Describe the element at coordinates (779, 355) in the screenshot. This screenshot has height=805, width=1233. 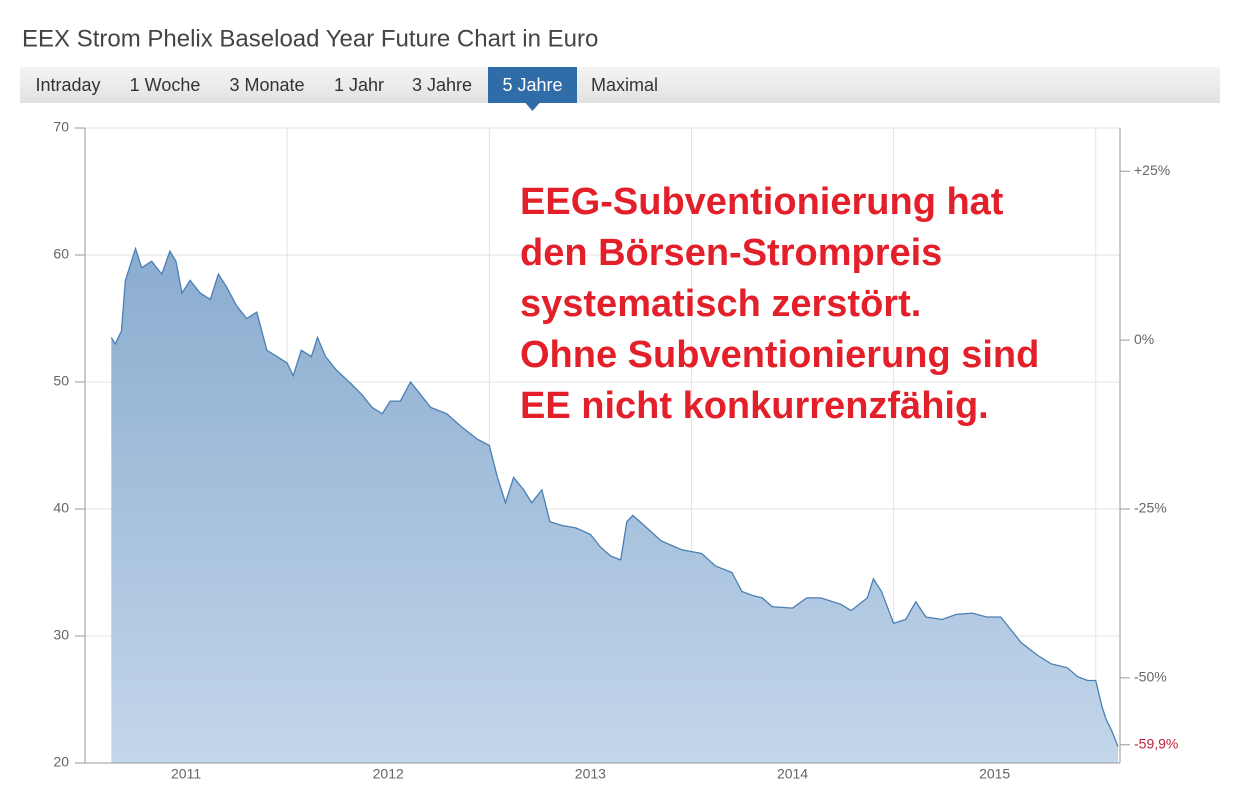
I see `annotation-line: Ohne Subventionierung sind` at that location.